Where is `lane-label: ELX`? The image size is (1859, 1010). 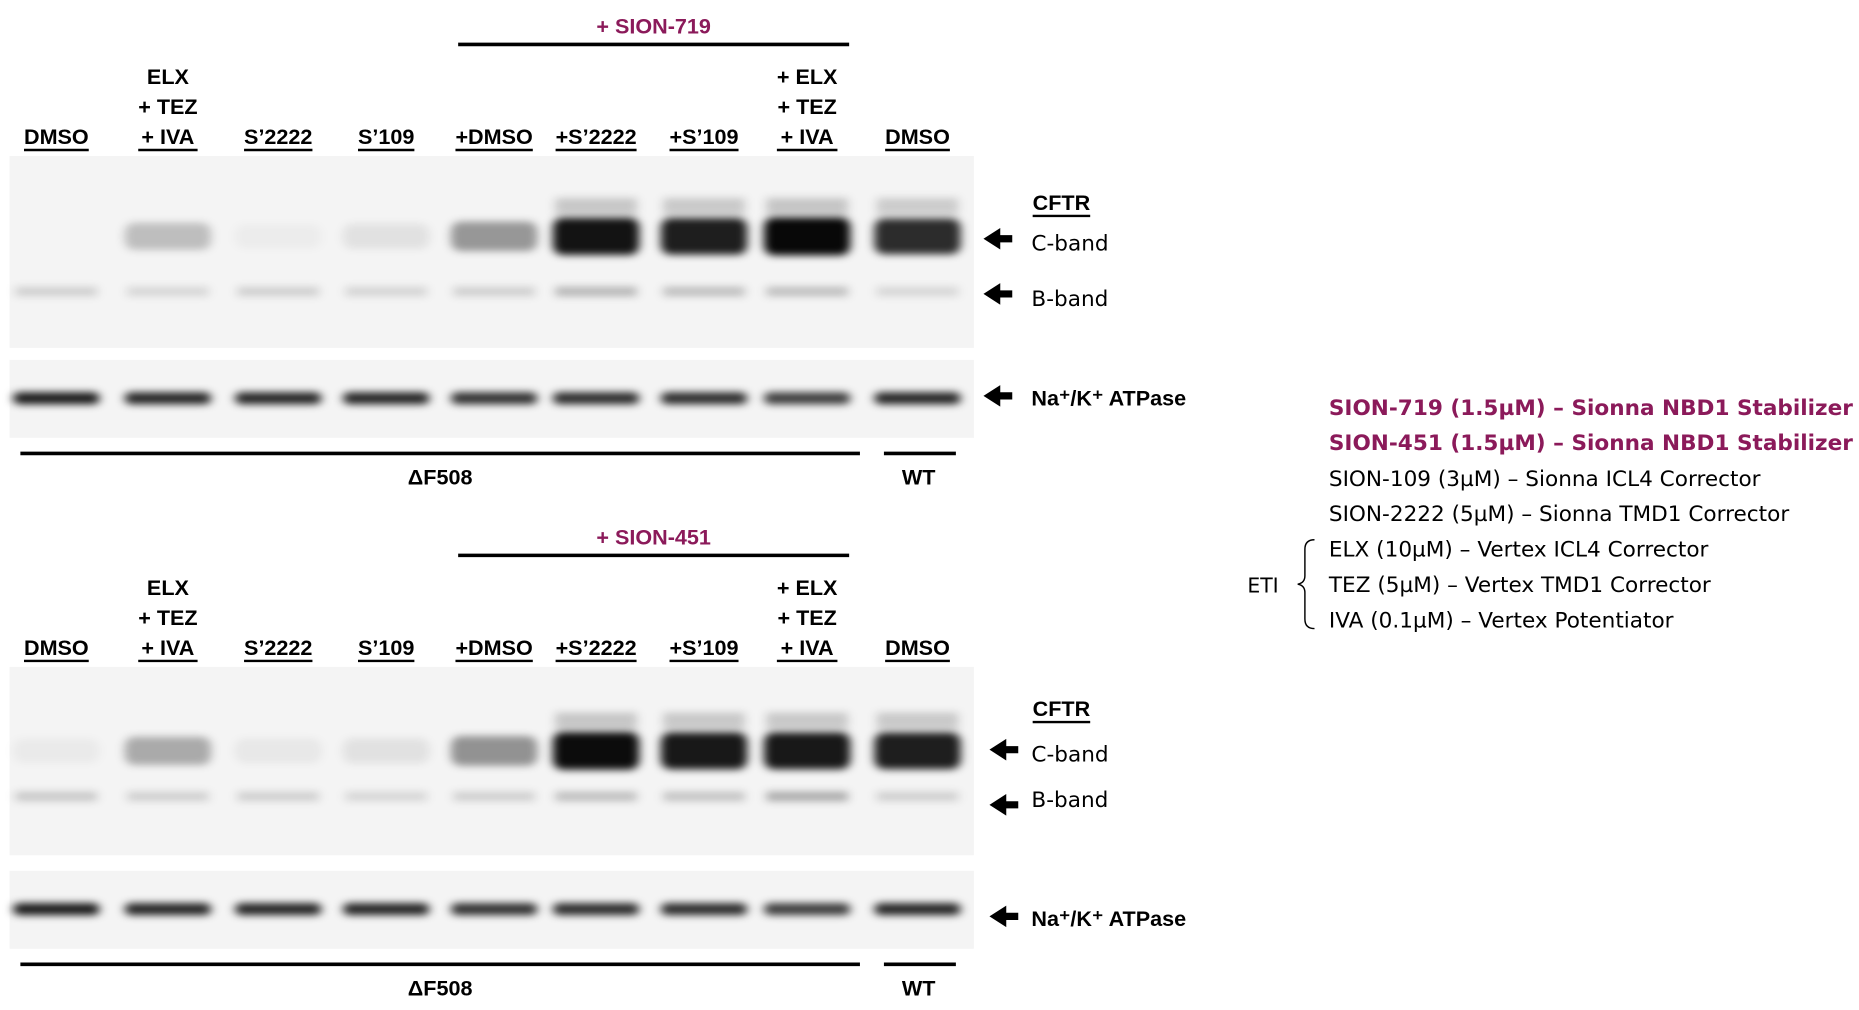
lane-label: ELX is located at coordinates (168, 587).